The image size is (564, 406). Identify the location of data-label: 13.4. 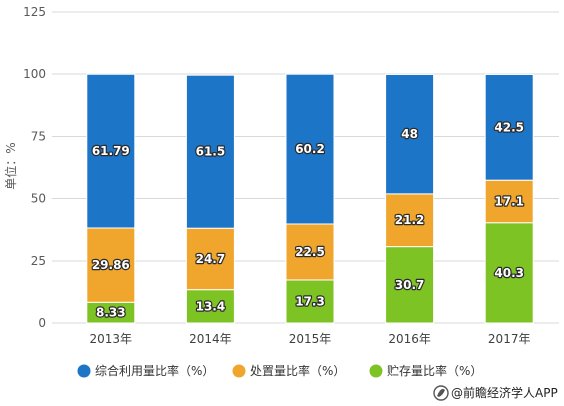
(211, 306).